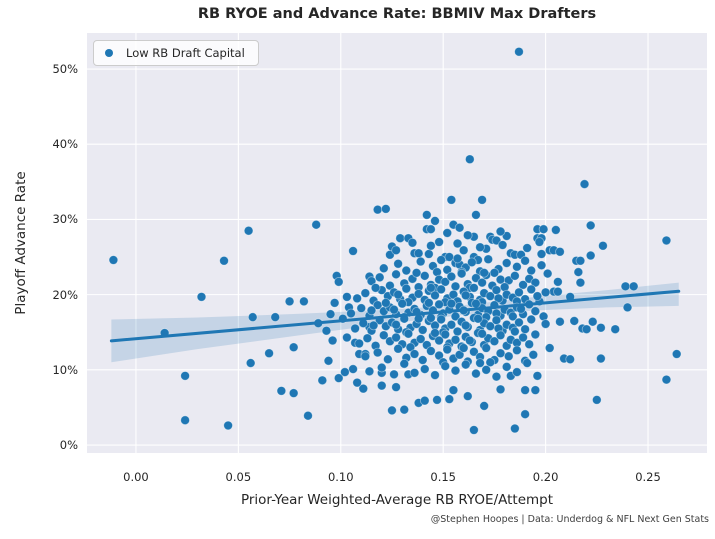  I want to click on legend-marker-icon, so click(109, 53).